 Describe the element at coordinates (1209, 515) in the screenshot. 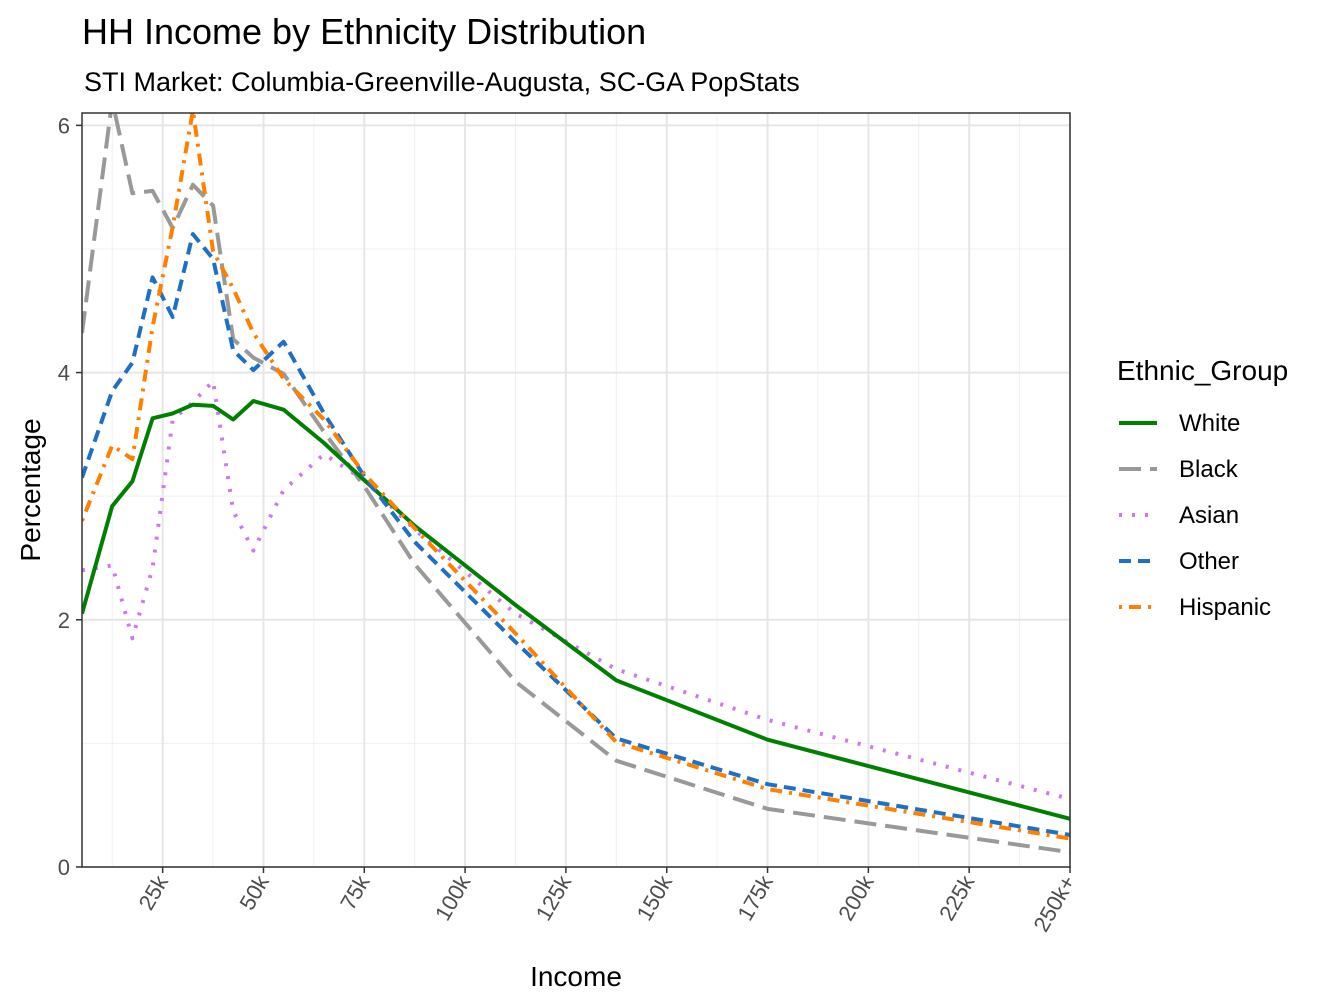

I see `legend-label-asian: Asian` at that location.